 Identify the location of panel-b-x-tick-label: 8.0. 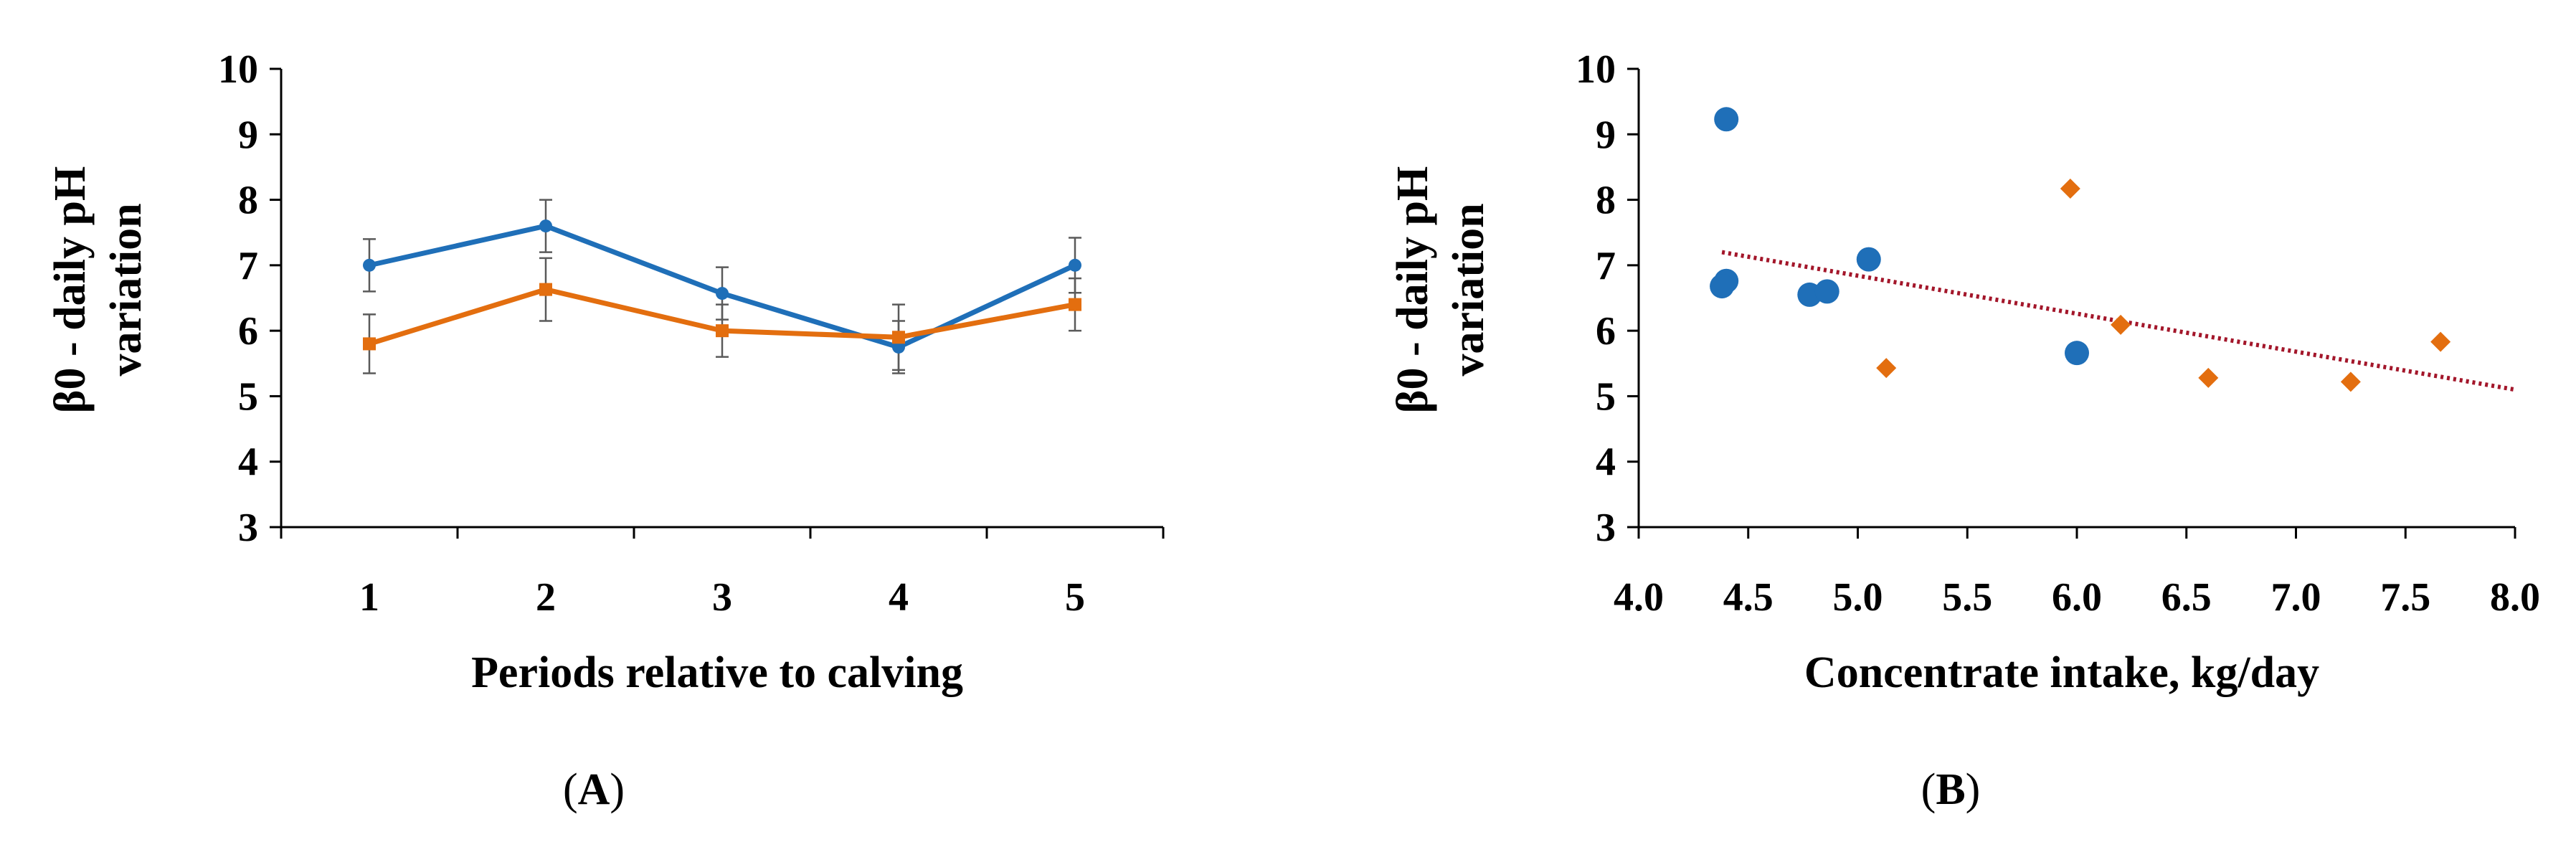
(2515, 597).